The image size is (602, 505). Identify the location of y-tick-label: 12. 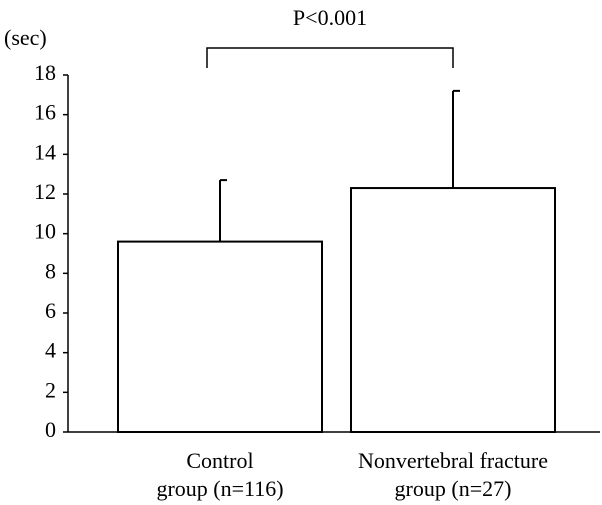
(45, 191).